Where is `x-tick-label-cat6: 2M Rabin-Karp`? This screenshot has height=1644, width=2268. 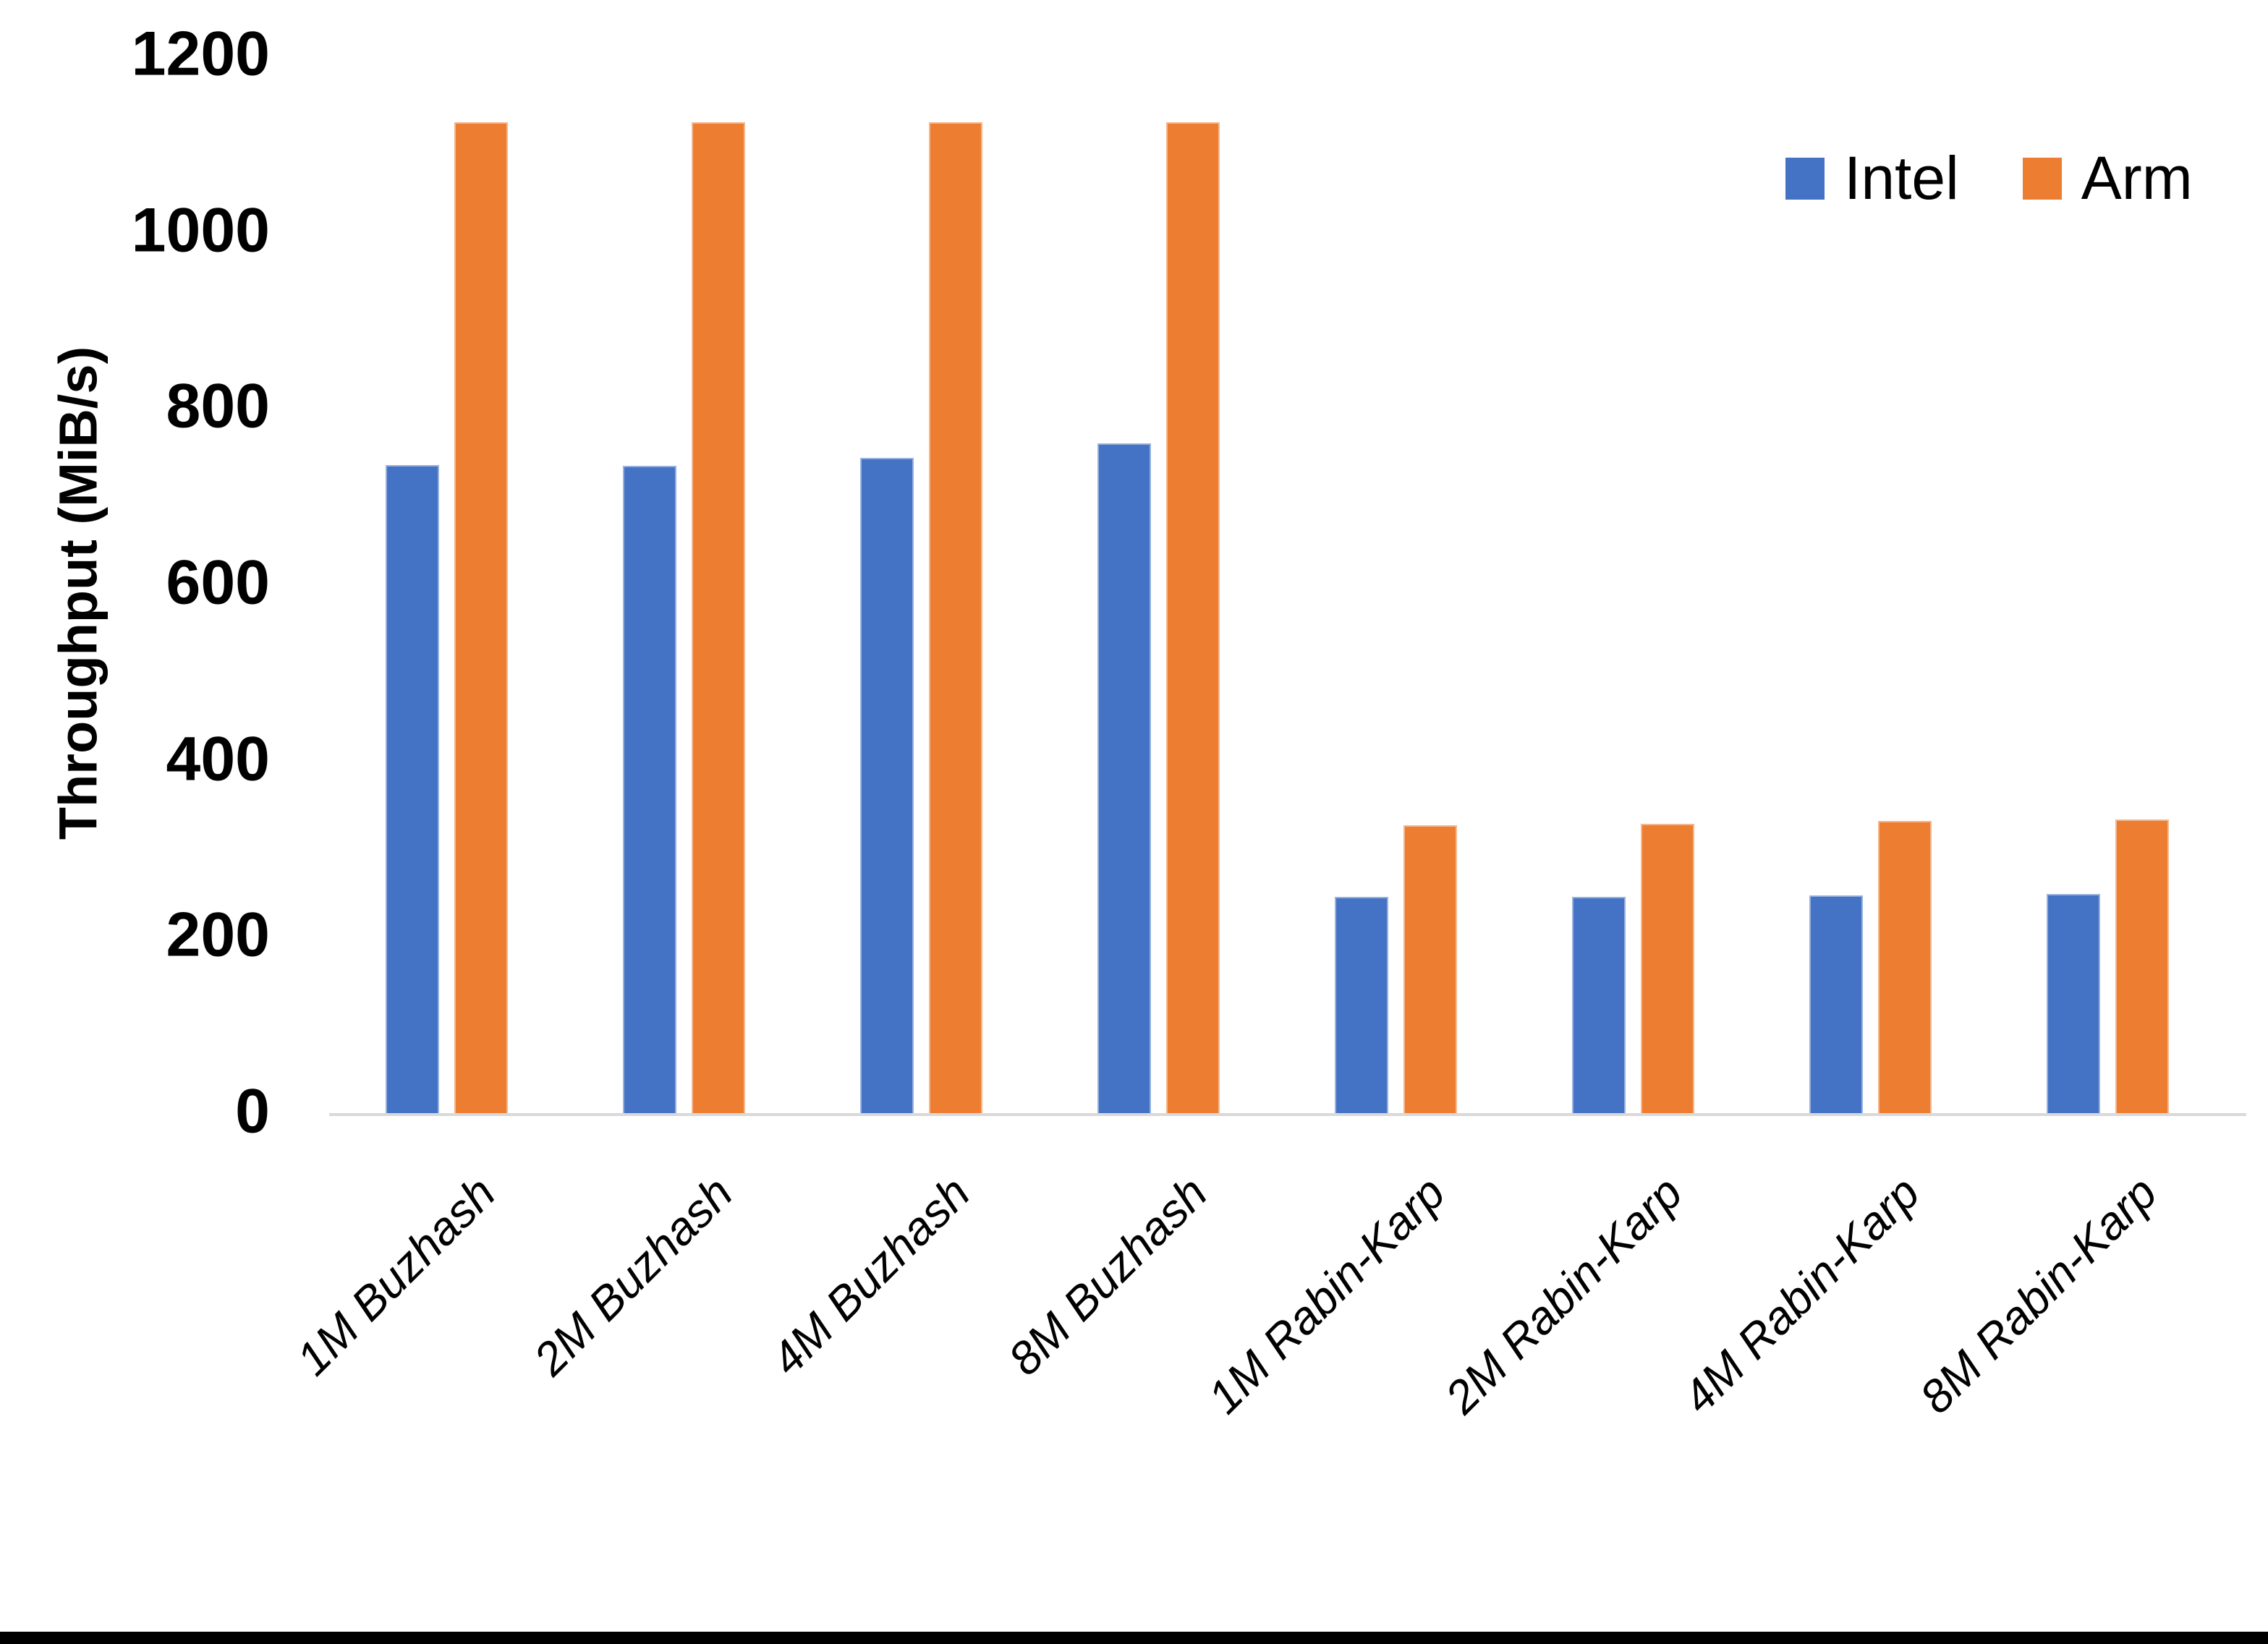 x-tick-label-cat6: 2M Rabin-Karp is located at coordinates (1563, 1294).